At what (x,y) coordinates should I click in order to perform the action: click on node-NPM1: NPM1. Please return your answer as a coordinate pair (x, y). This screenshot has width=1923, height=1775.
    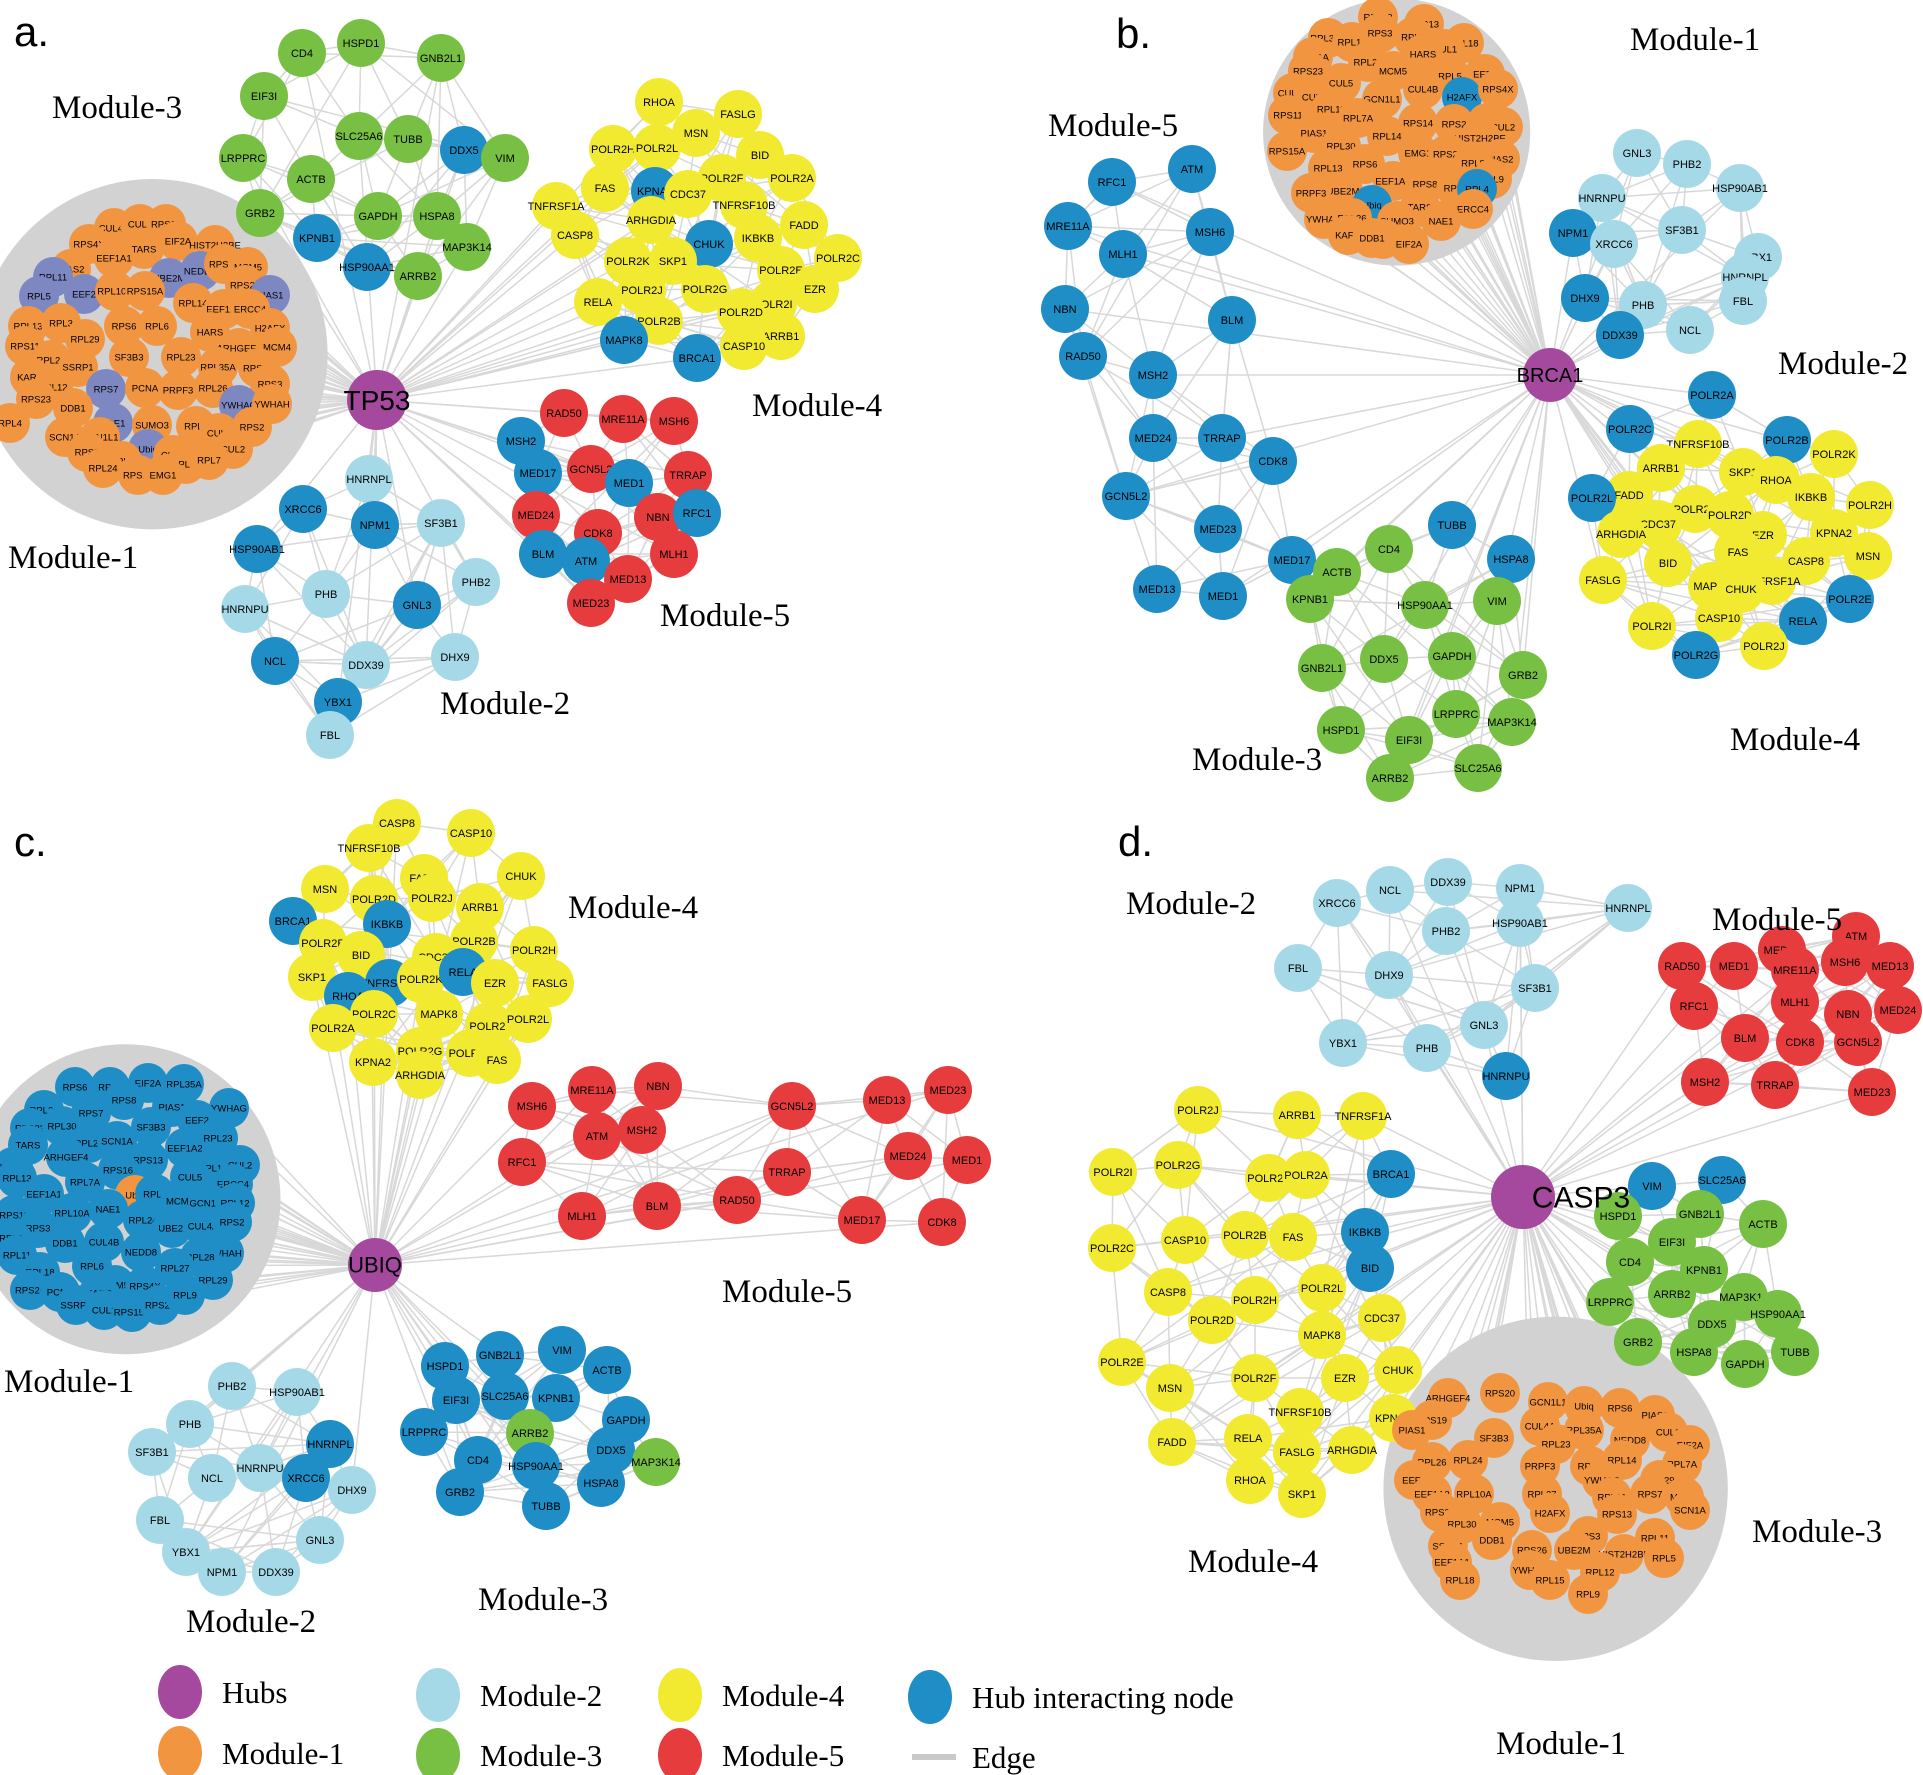
    Looking at the image, I should click on (375, 525).